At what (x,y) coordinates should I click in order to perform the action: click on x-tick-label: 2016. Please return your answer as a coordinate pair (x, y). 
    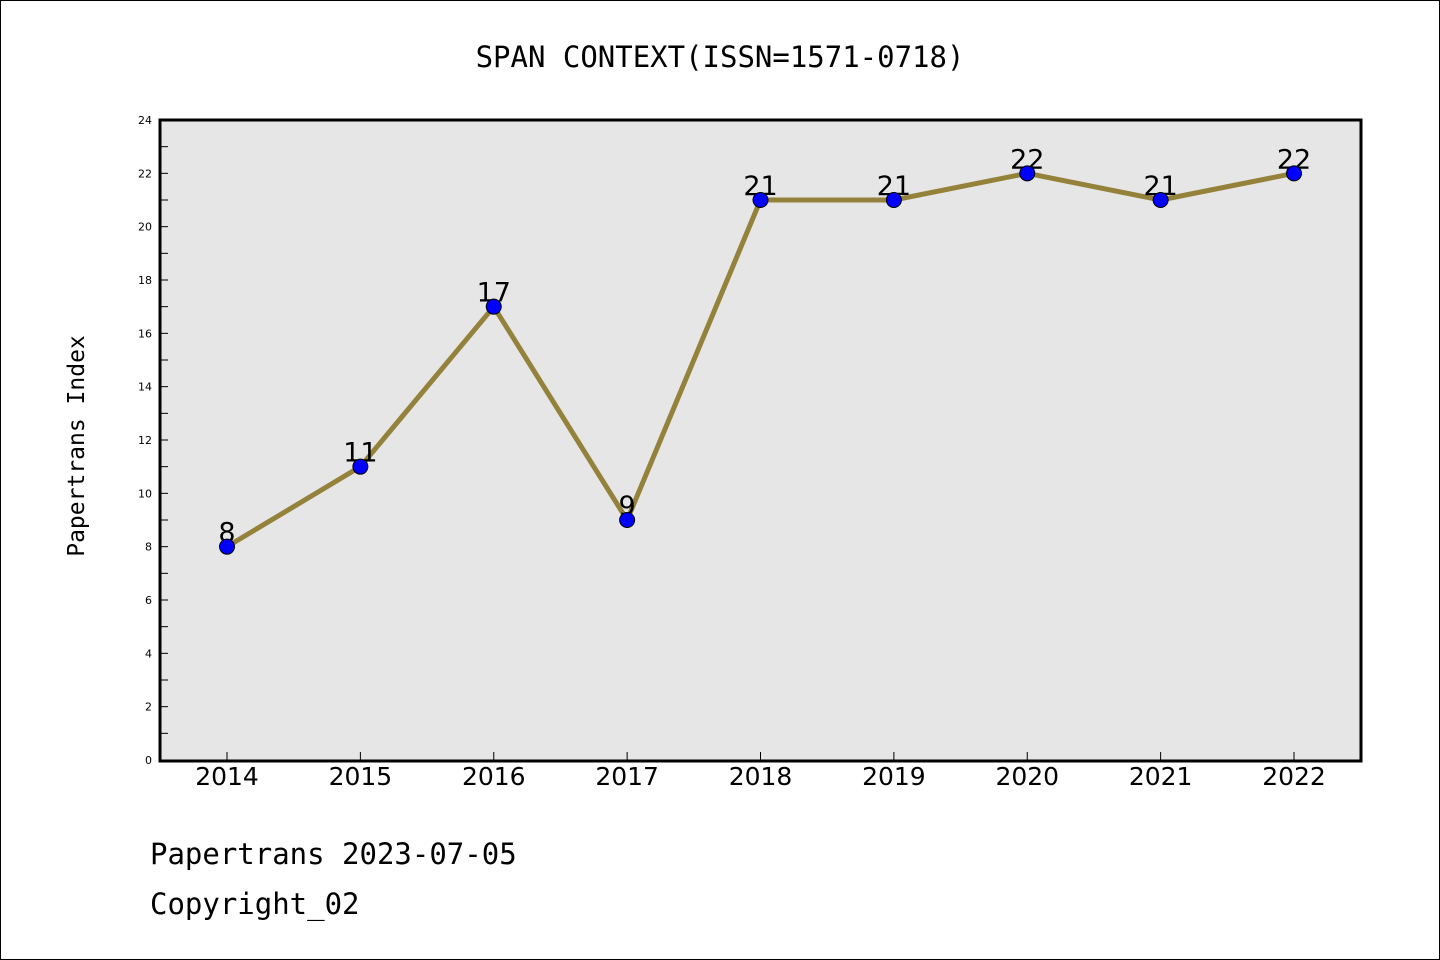
    Looking at the image, I should click on (494, 776).